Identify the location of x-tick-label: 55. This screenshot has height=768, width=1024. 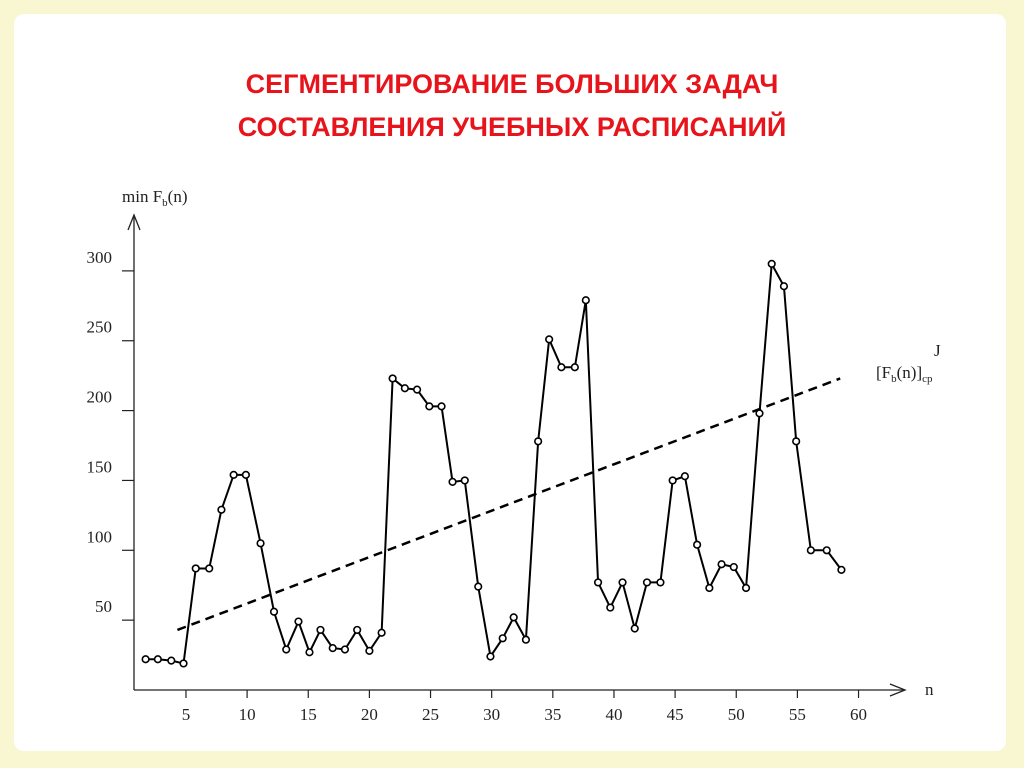
(797, 714).